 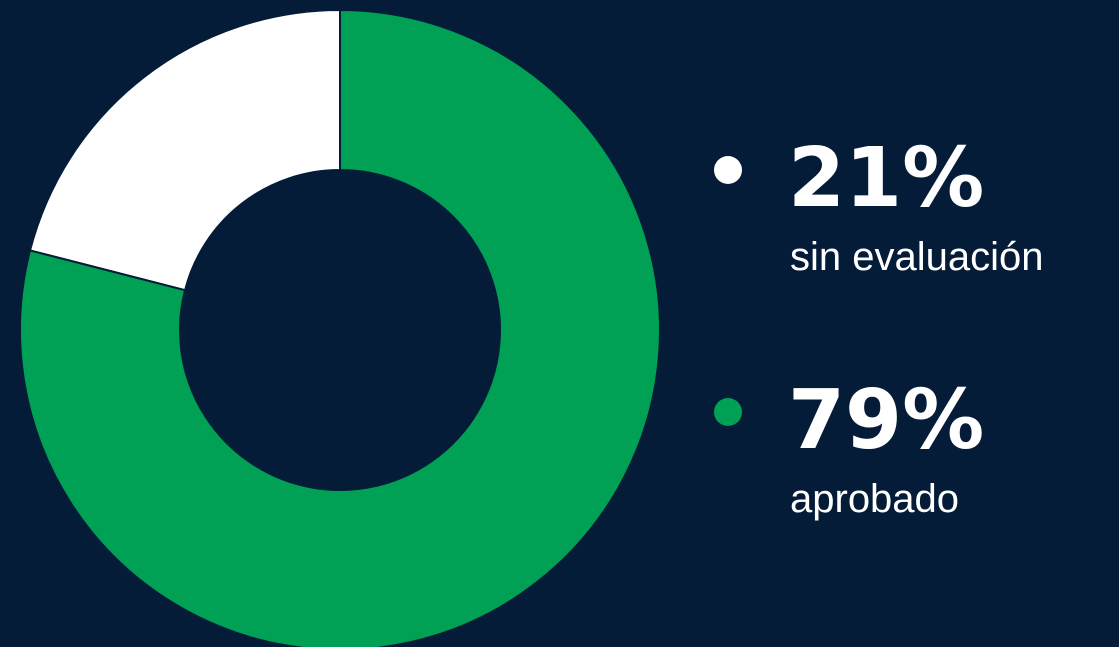 I want to click on legend-label: aprobado, so click(x=874, y=499).